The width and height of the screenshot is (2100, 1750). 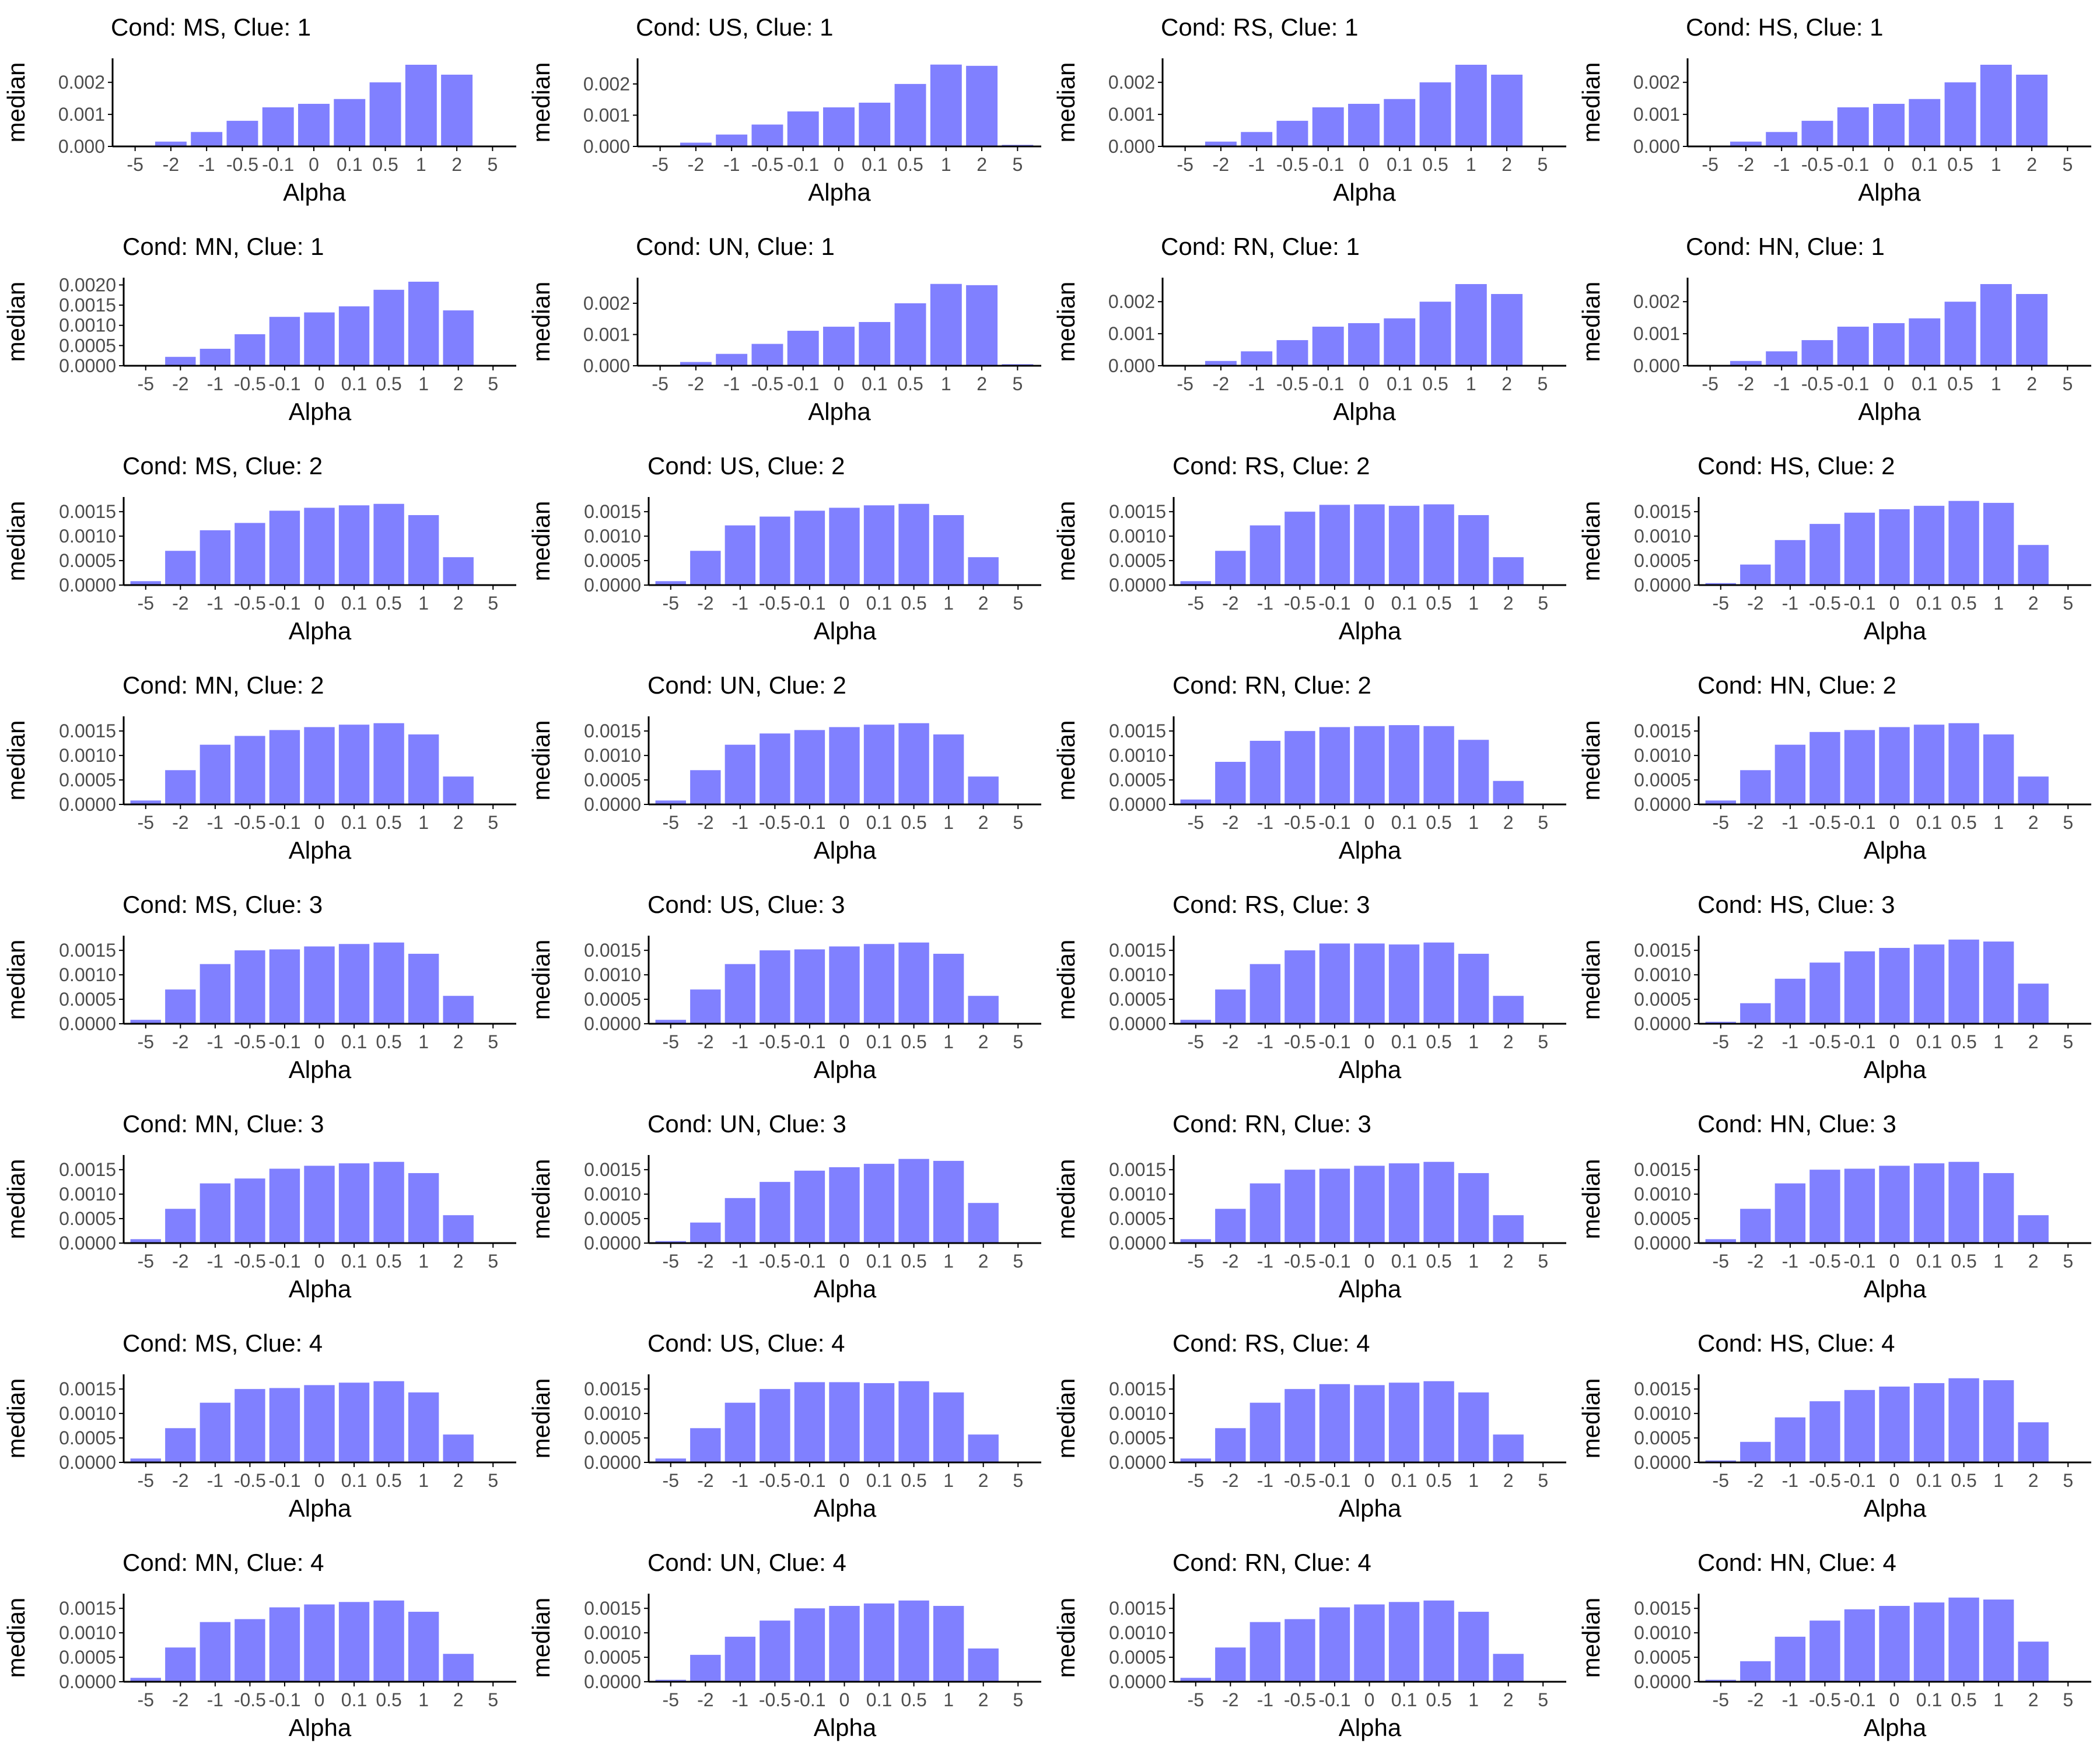 What do you see at coordinates (879, 822) in the screenshot?
I see `x-tick-label: 0.1` at bounding box center [879, 822].